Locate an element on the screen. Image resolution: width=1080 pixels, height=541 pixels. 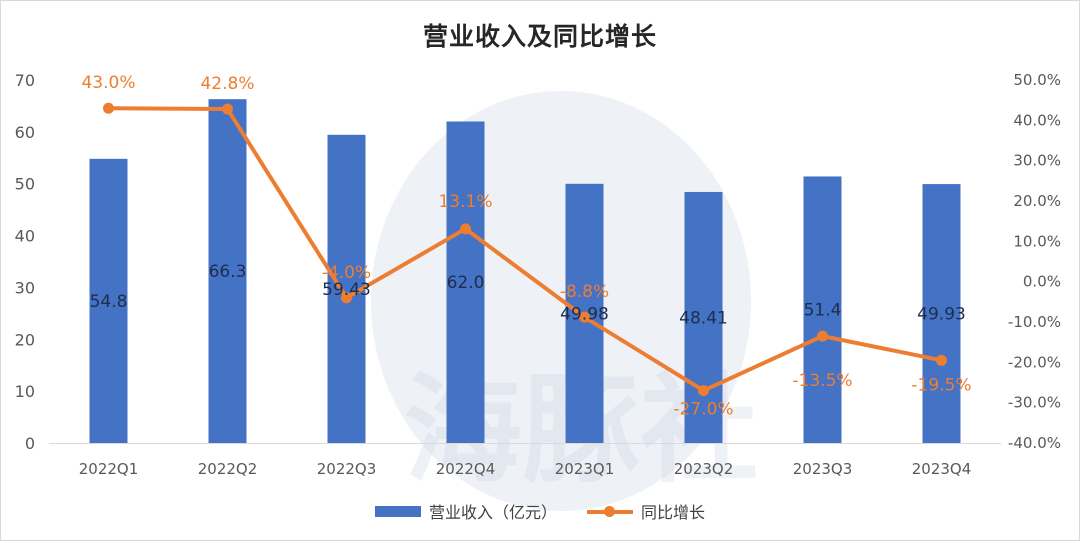
legend-label-revenue: 营业收入（亿元） is located at coordinates (492, 512).